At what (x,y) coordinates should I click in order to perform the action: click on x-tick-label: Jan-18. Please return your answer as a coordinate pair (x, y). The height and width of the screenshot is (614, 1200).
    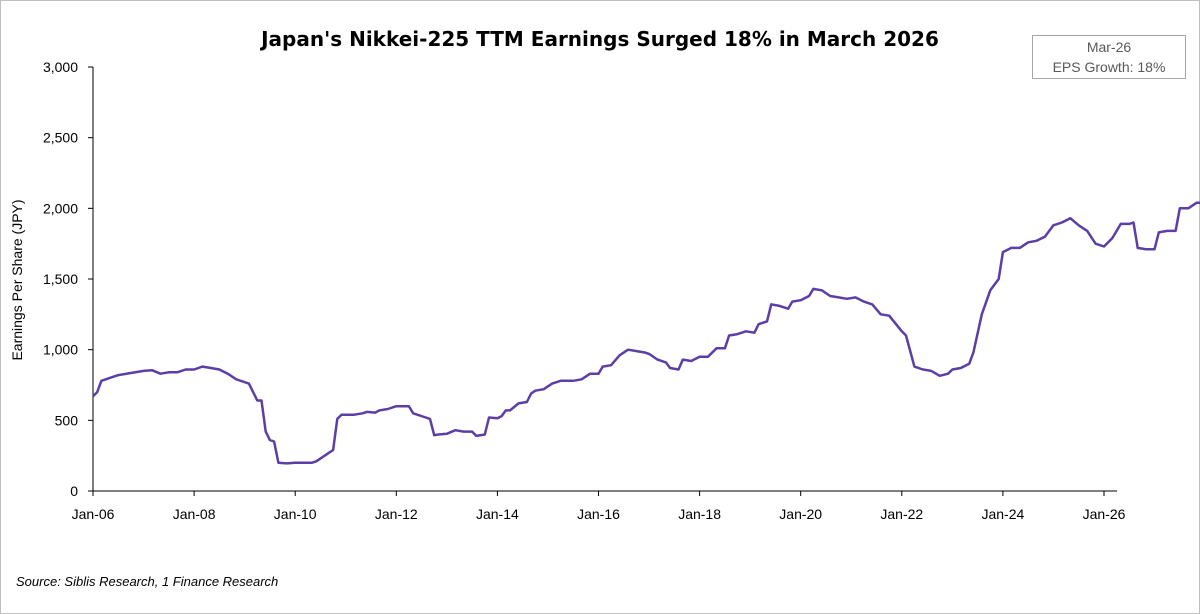
    Looking at the image, I should click on (699, 514).